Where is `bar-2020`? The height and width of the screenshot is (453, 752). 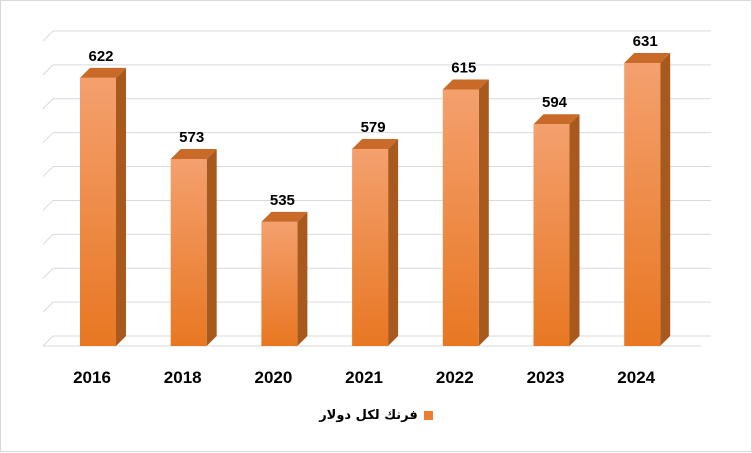 bar-2020 is located at coordinates (284, 278).